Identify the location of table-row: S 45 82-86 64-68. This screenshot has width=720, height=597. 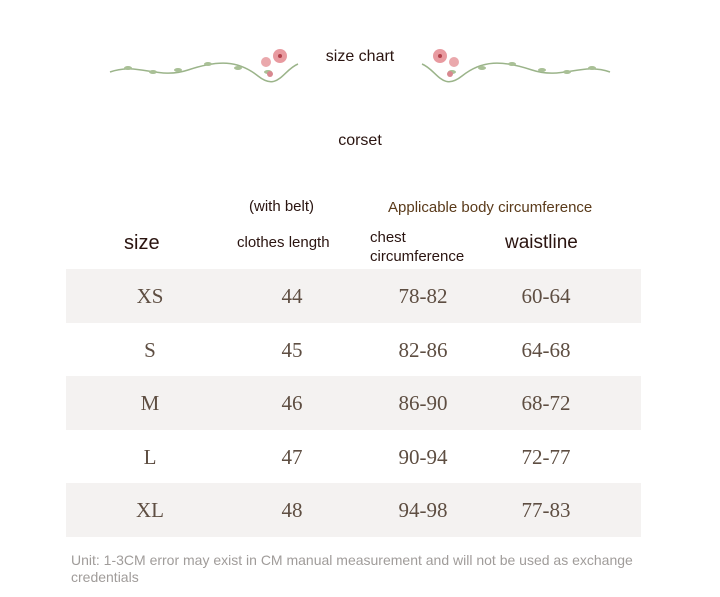
(353, 350).